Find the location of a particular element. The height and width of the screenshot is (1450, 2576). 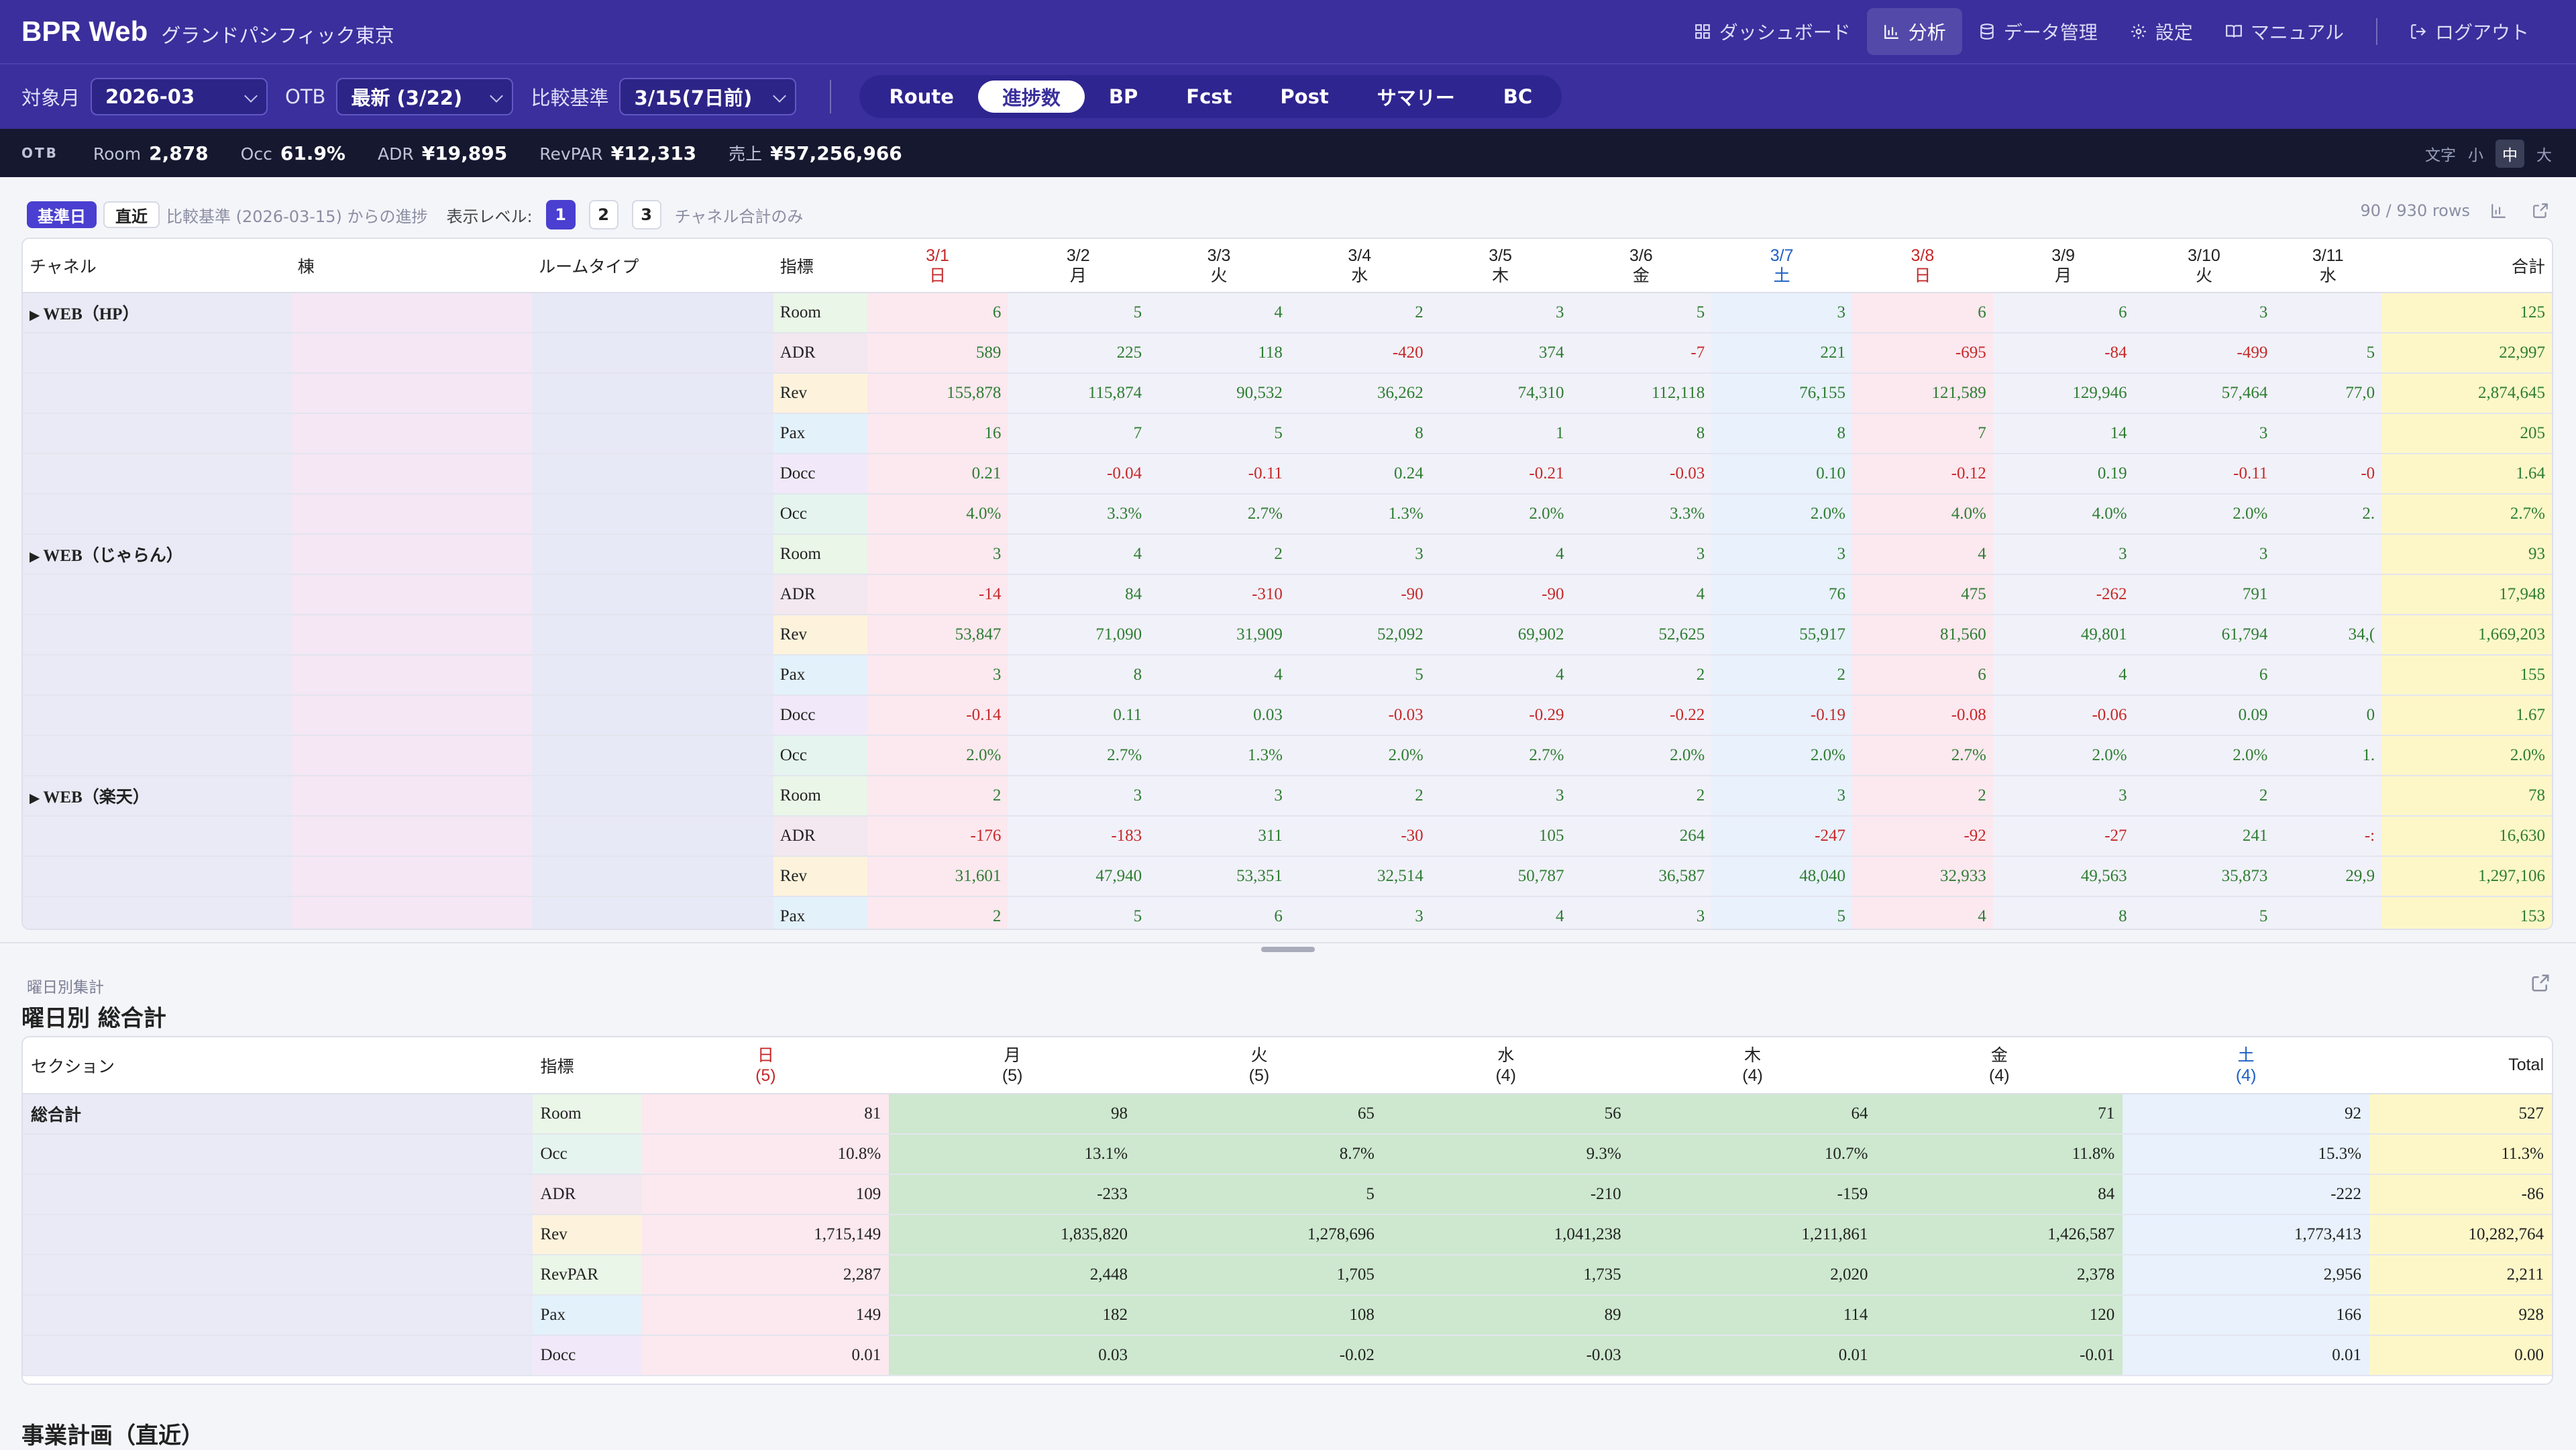

value-cell: -0.29 is located at coordinates (1500, 715).